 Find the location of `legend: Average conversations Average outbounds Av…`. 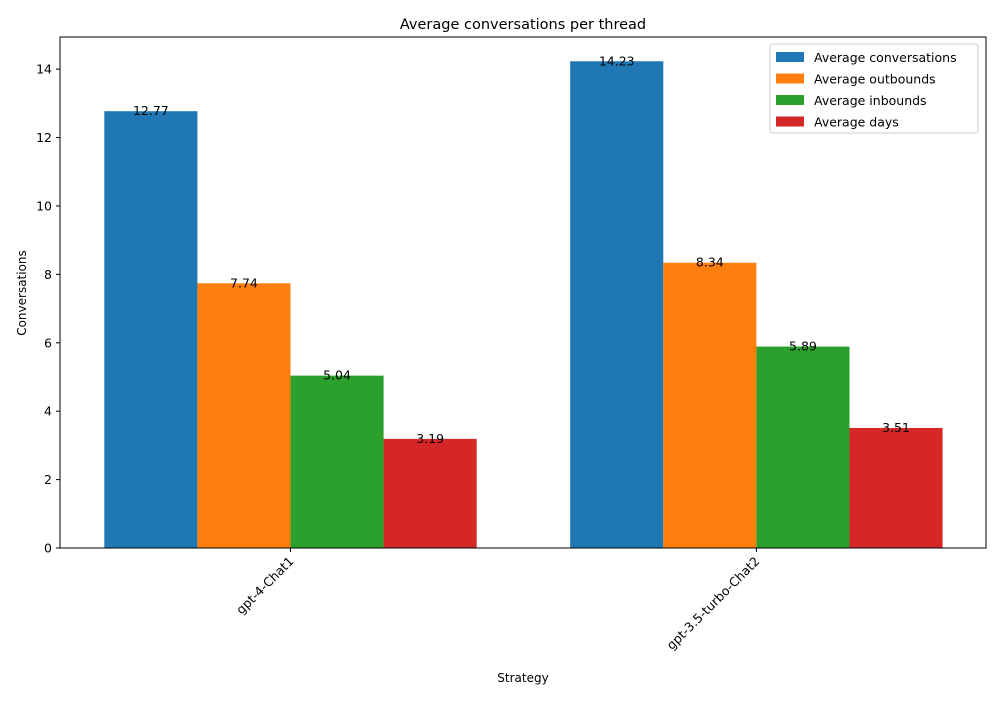

legend: Average conversations Average outbounds Av… is located at coordinates (874, 88).